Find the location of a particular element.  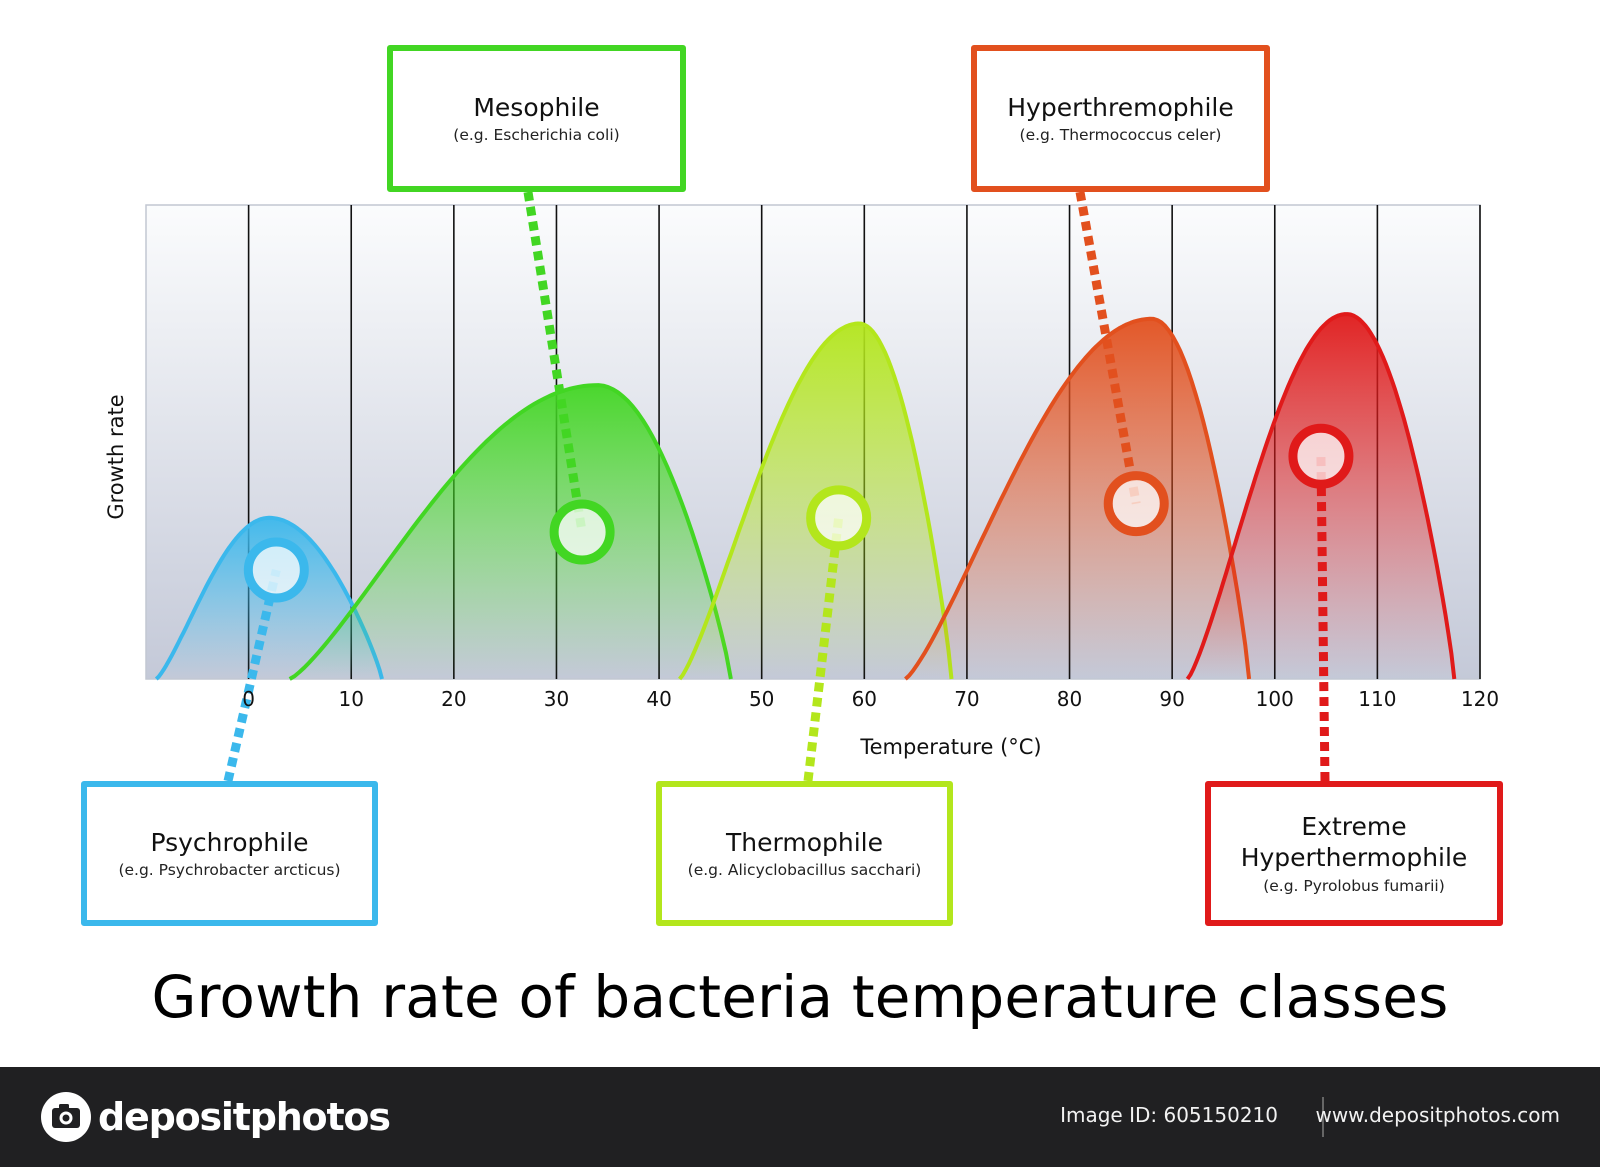

image-id-text: Image ID: 605150210 is located at coordinates (1169, 1115).